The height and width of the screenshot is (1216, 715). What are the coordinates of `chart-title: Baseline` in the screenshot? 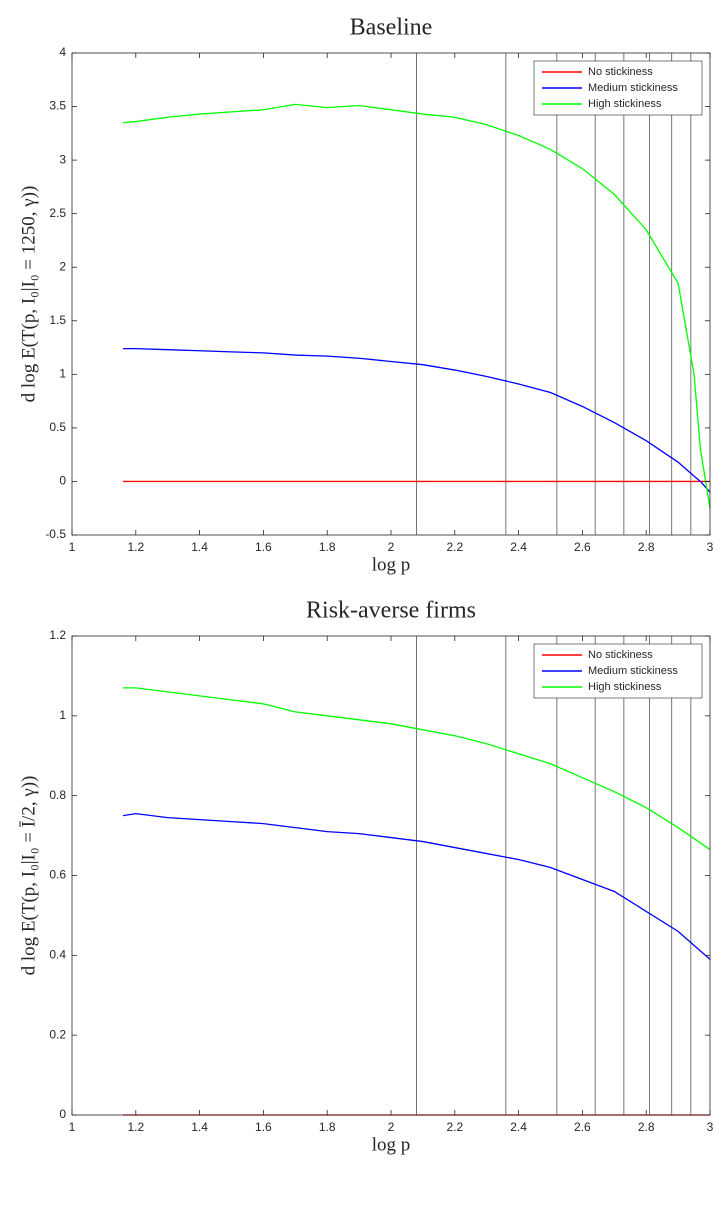 It's located at (391, 28).